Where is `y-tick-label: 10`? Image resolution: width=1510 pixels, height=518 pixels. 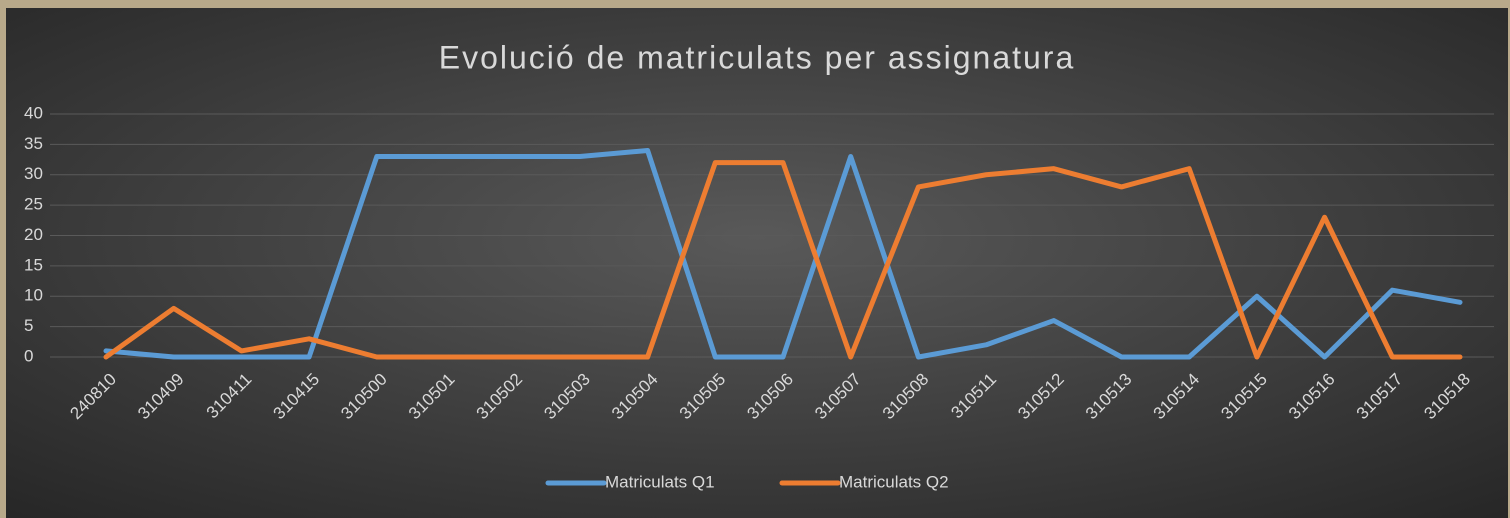
y-tick-label: 10 is located at coordinates (33, 295).